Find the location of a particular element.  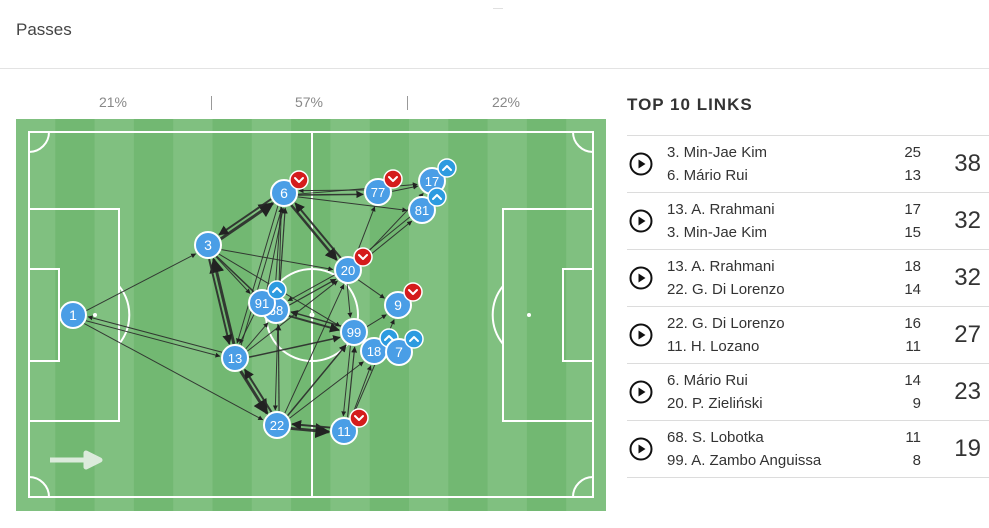

zone-percentages: 21% 57% 22% is located at coordinates (311, 104).